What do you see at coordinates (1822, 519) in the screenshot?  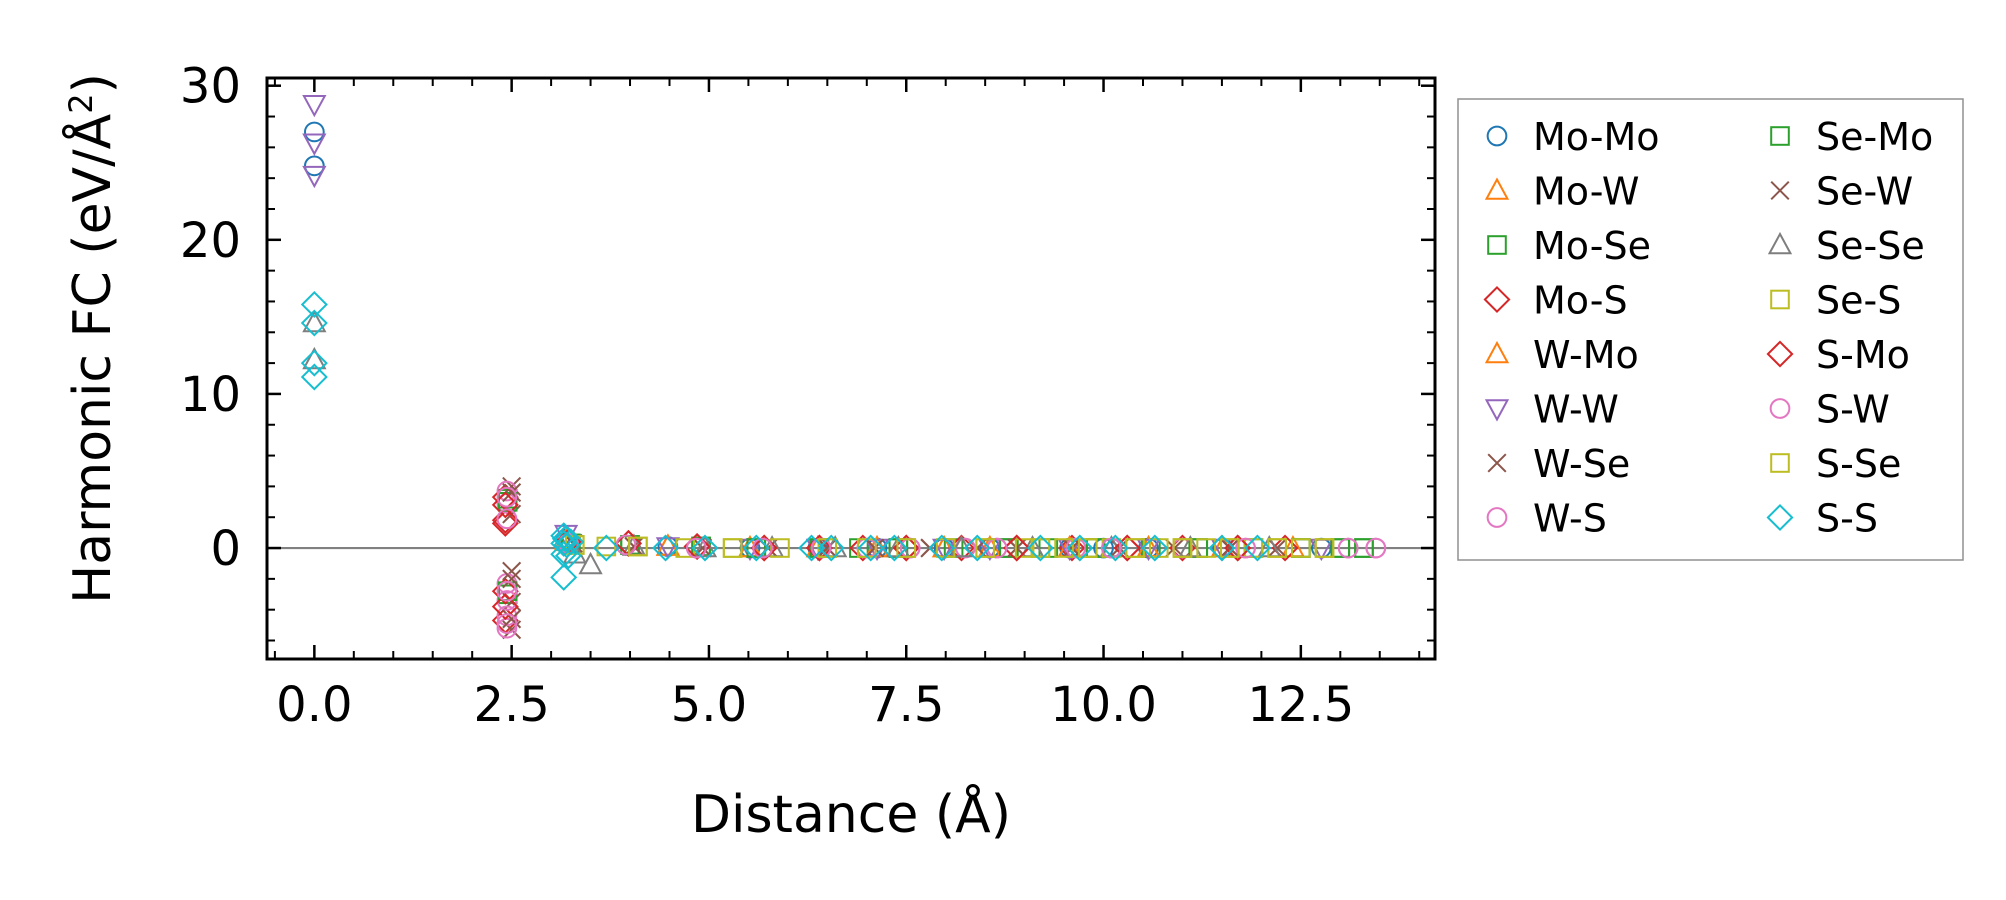 I see `legend-item: S-S` at bounding box center [1822, 519].